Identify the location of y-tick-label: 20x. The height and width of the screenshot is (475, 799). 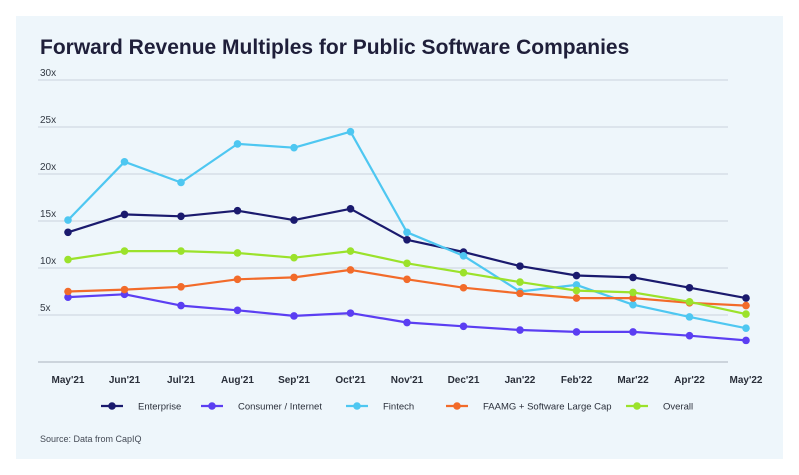
(48, 167).